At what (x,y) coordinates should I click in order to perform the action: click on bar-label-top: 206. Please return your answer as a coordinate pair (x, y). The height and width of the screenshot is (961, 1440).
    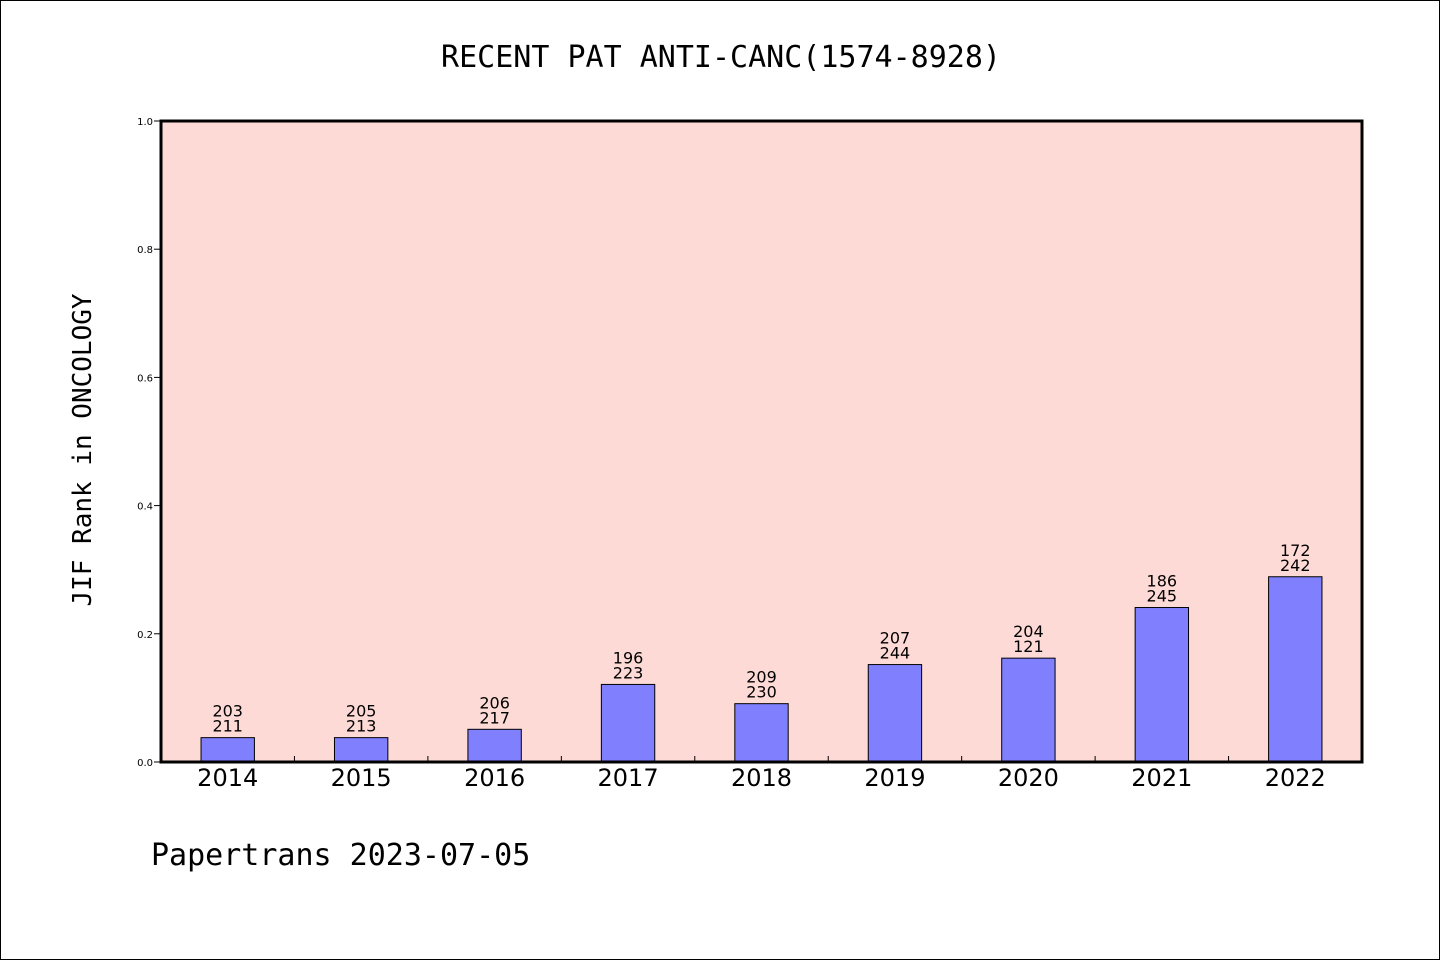
    Looking at the image, I should click on (494, 702).